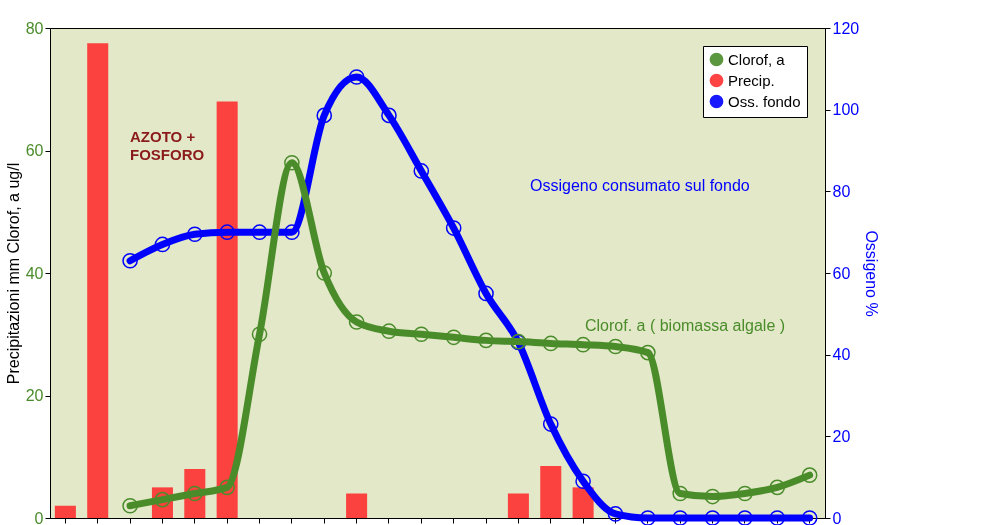 Image resolution: width=1008 pixels, height=525 pixels. I want to click on y2-tick-label: 120, so click(846, 28).